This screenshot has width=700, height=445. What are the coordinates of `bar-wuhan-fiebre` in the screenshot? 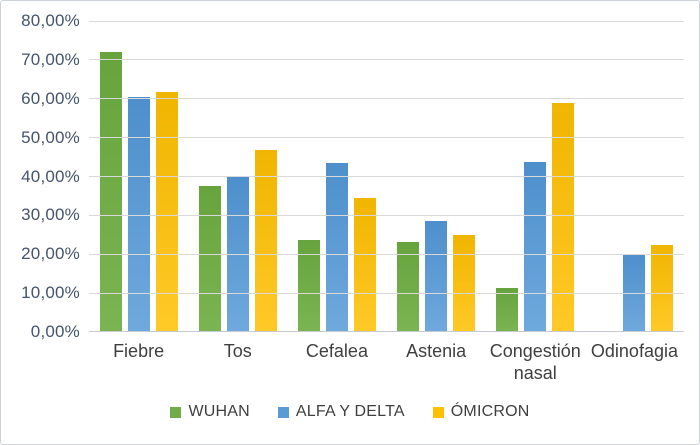 It's located at (110, 192).